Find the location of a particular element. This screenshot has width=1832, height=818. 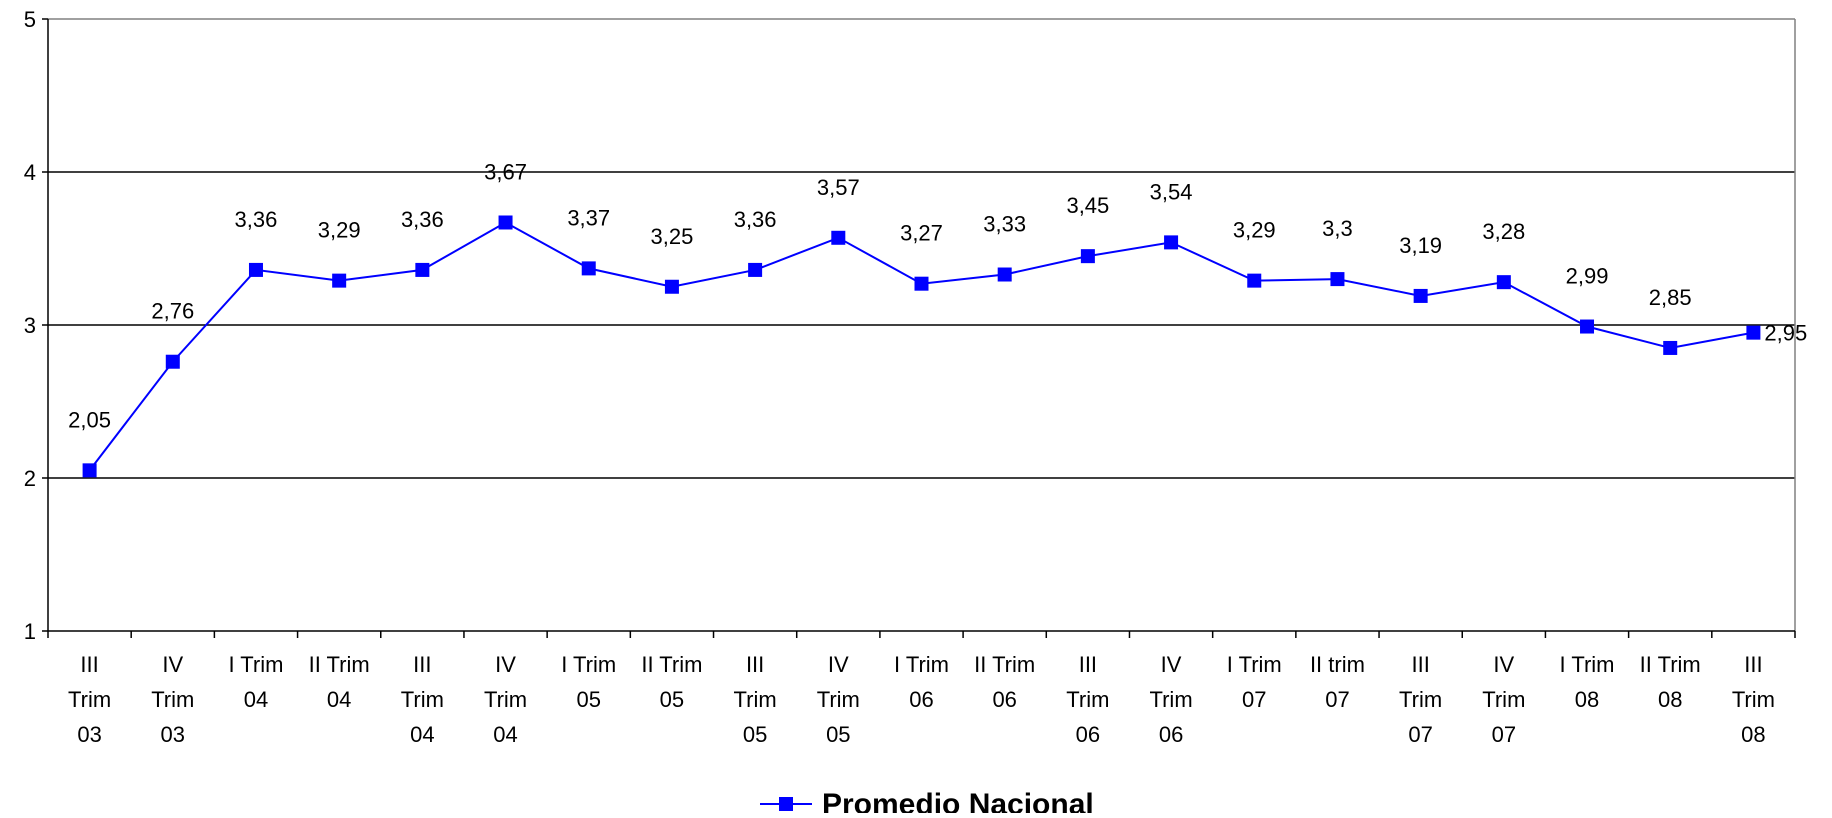

y-tick-label: 4 is located at coordinates (30, 172).